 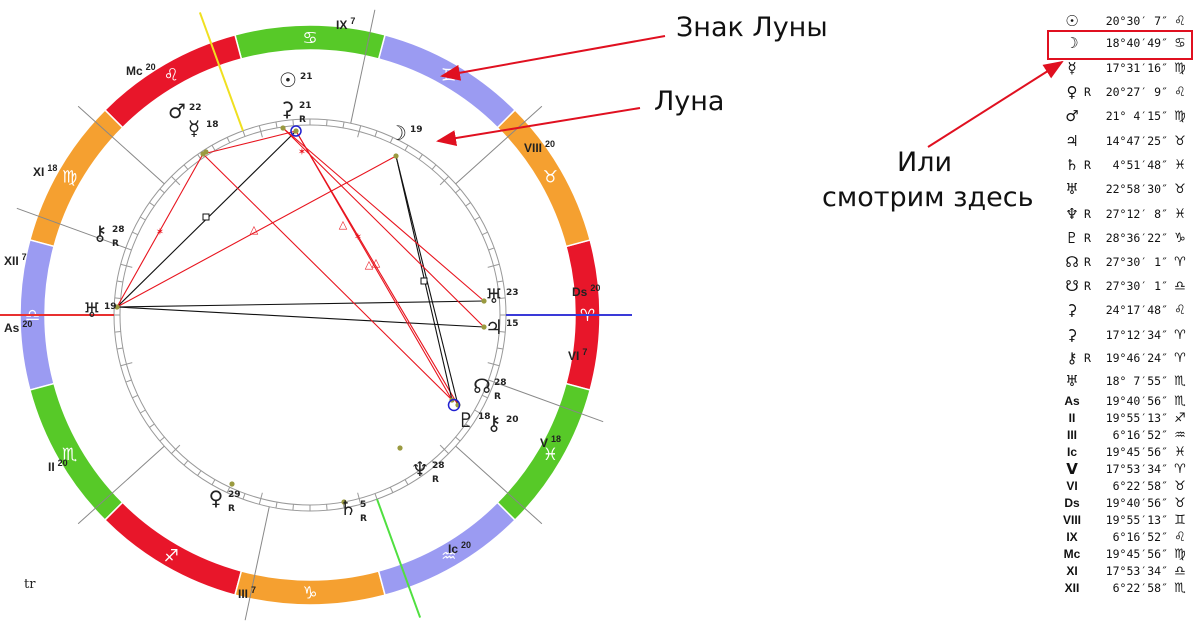 What do you see at coordinates (1126, 401) in the screenshot?
I see `table-row: As 19°40′56″ ♏` at bounding box center [1126, 401].